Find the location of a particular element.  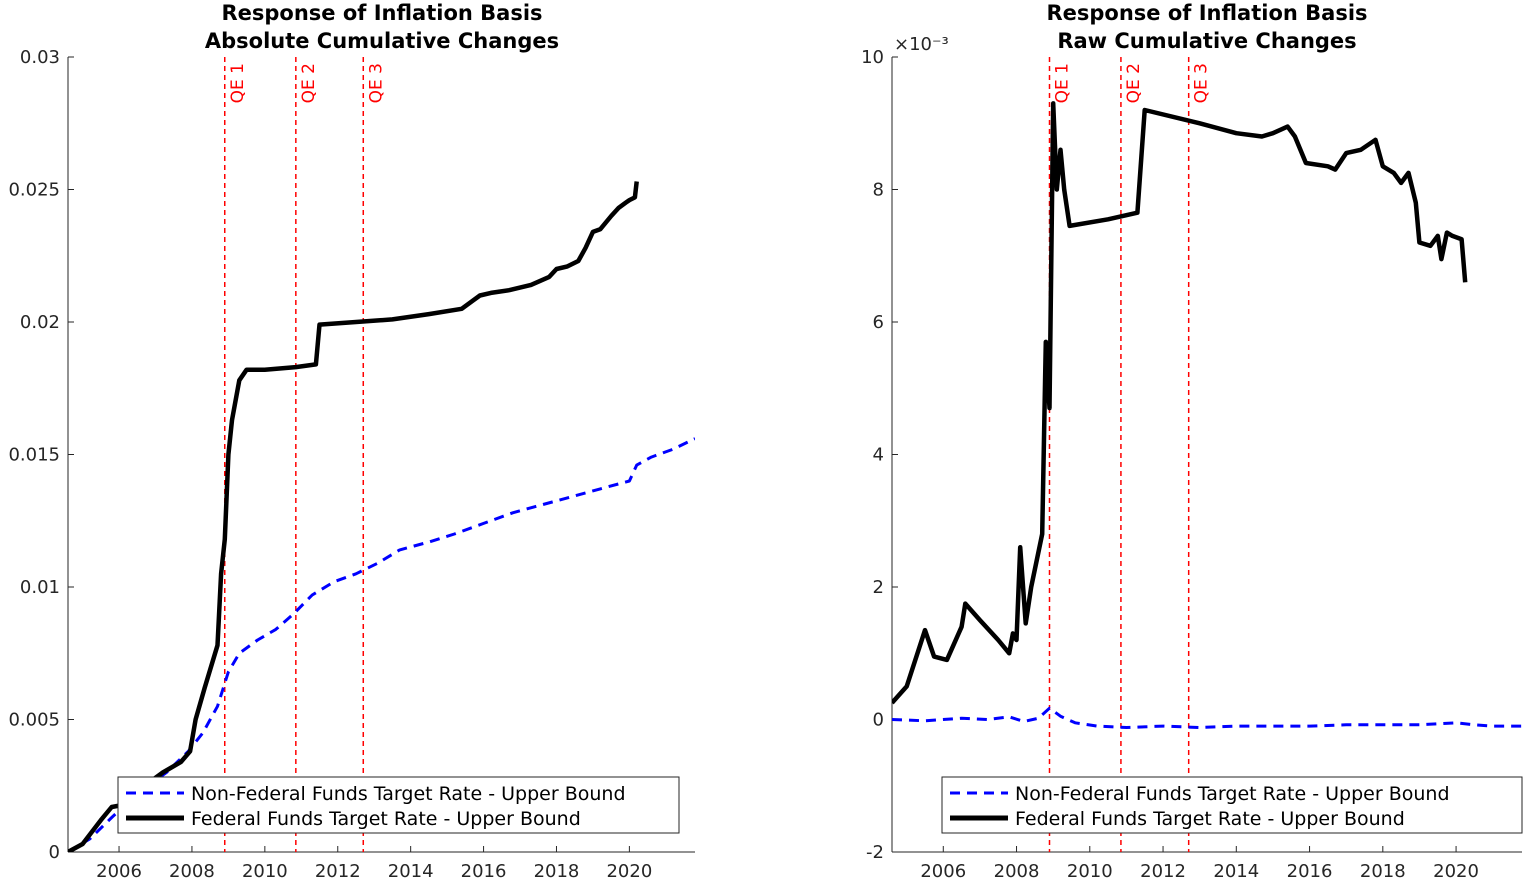

y-tick-label: 0.025 is located at coordinates (34, 190).